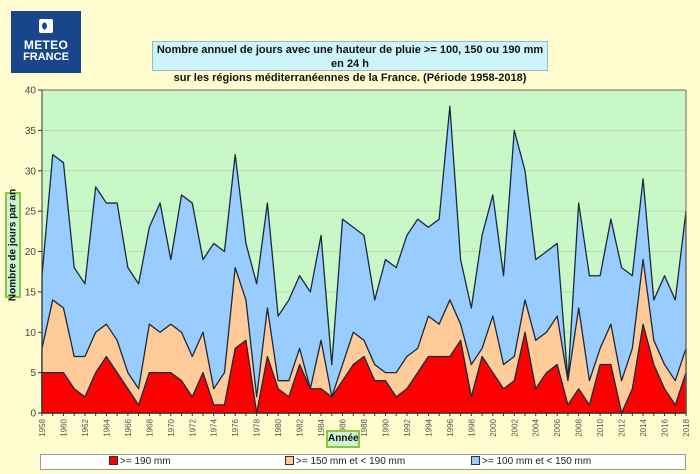  Describe the element at coordinates (31, 292) in the screenshot. I see `y-tick-label: 15` at that location.